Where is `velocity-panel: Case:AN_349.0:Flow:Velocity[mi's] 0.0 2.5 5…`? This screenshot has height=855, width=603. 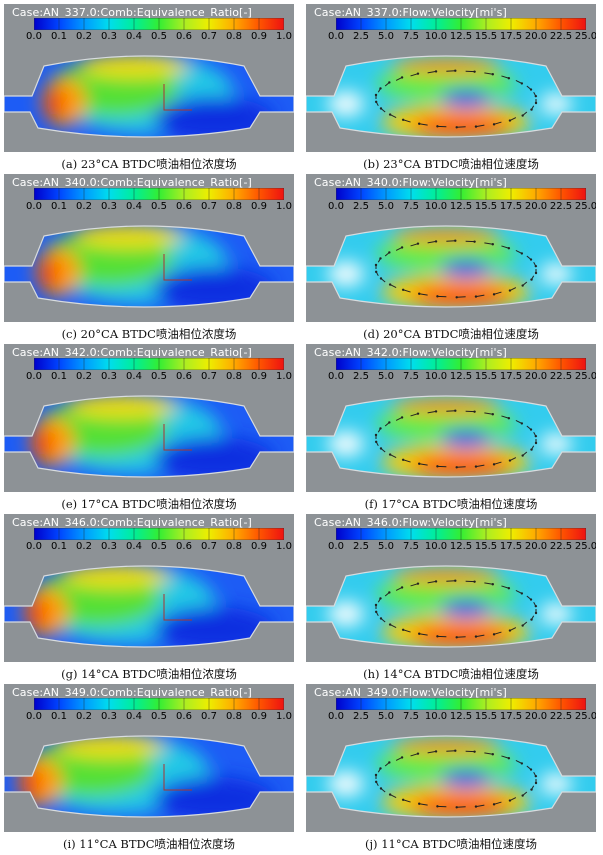 velocity-panel: Case:AN_349.0:Flow:Velocity[mi's] 0.0 2.5 5… is located at coordinates (451, 758).